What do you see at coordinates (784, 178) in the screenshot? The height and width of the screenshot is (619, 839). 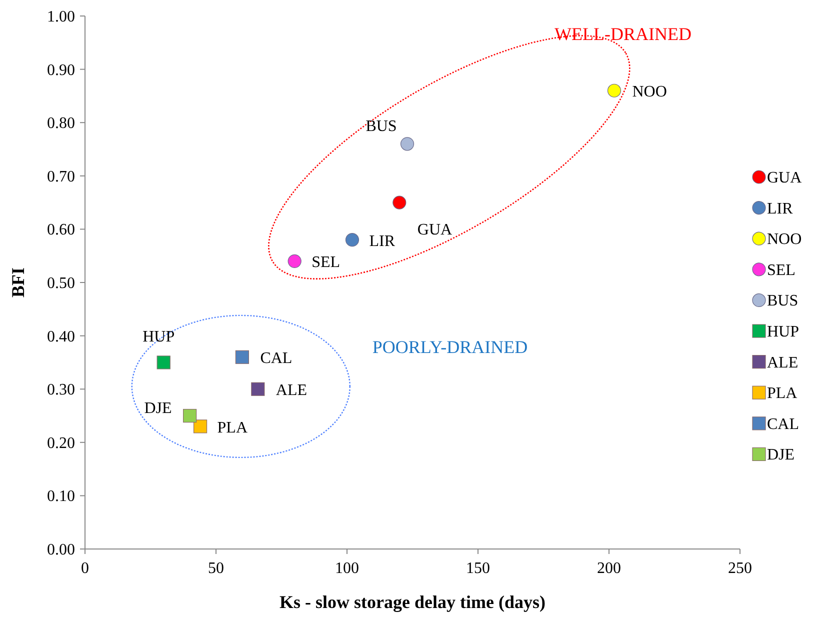 I see `legend-label: GUA` at bounding box center [784, 178].